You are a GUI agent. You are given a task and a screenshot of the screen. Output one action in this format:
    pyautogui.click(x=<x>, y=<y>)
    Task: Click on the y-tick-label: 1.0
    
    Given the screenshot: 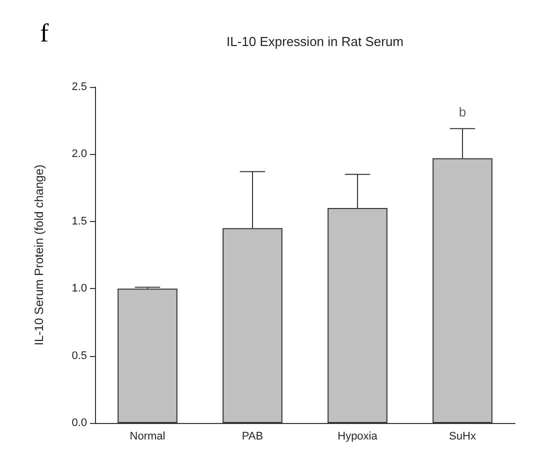 What is the action you would take?
    pyautogui.click(x=79, y=288)
    